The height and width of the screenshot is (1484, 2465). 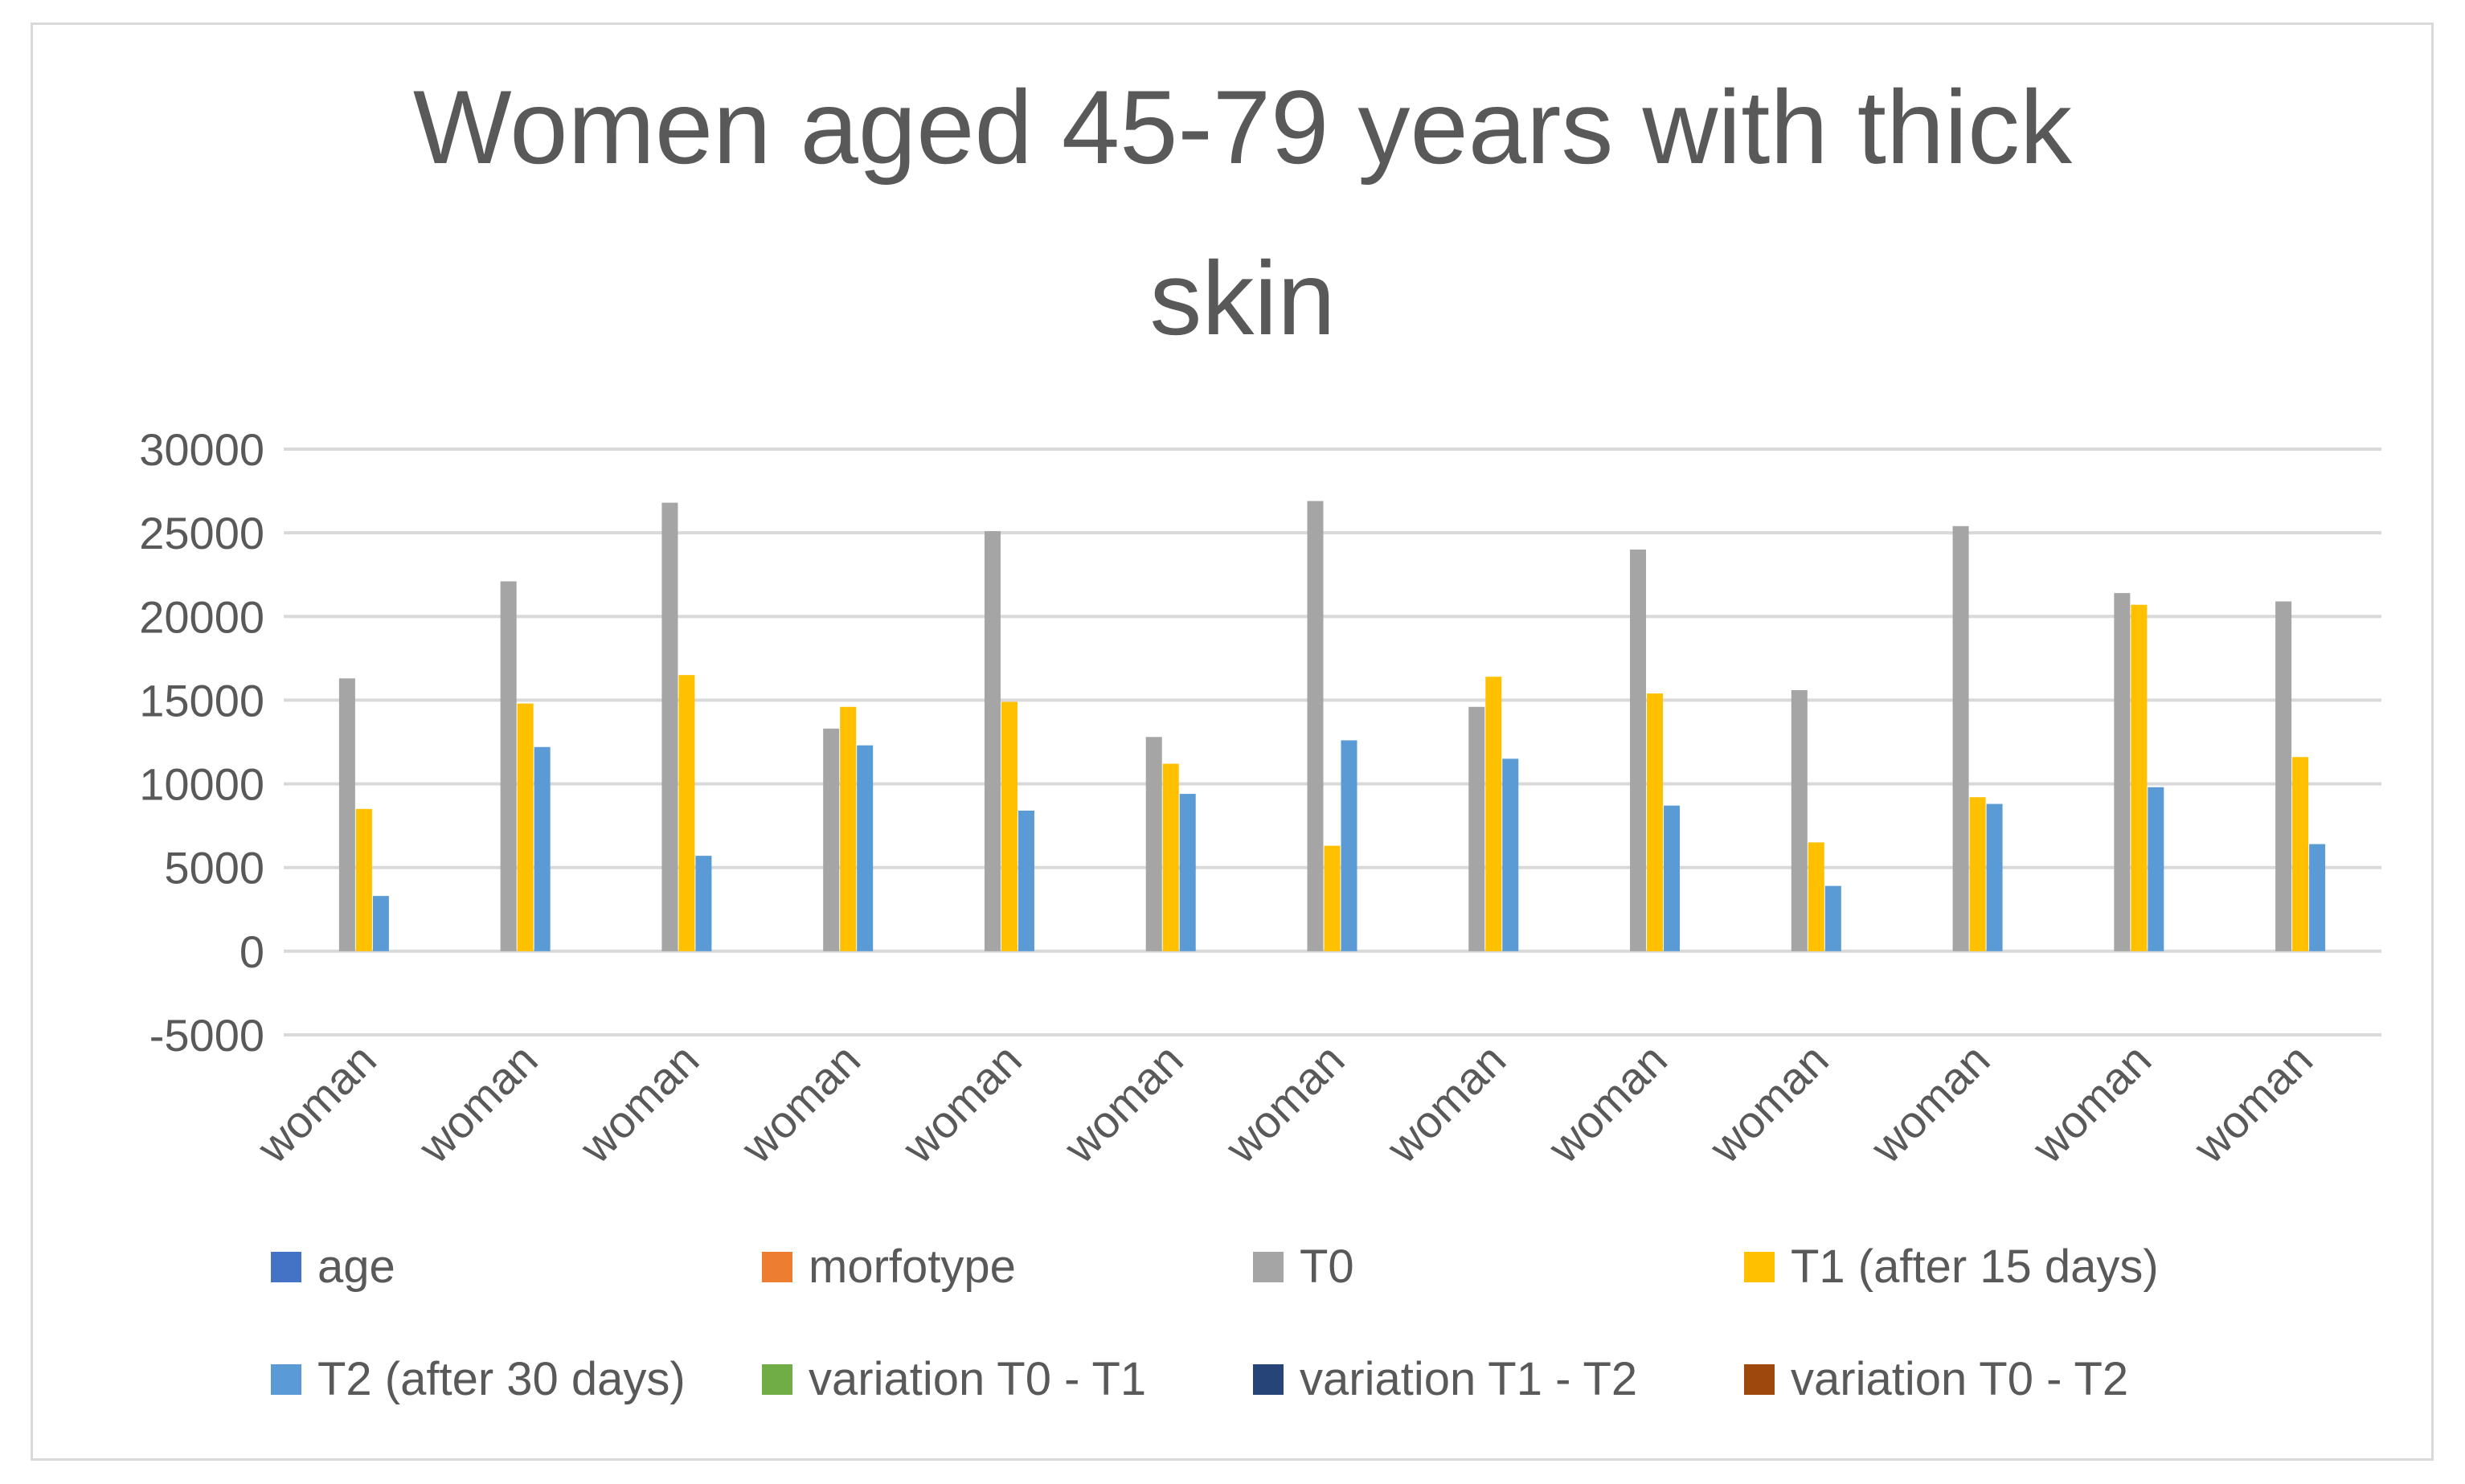 What do you see at coordinates (1026, 880) in the screenshot?
I see `bar-t2-after-30-days--5` at bounding box center [1026, 880].